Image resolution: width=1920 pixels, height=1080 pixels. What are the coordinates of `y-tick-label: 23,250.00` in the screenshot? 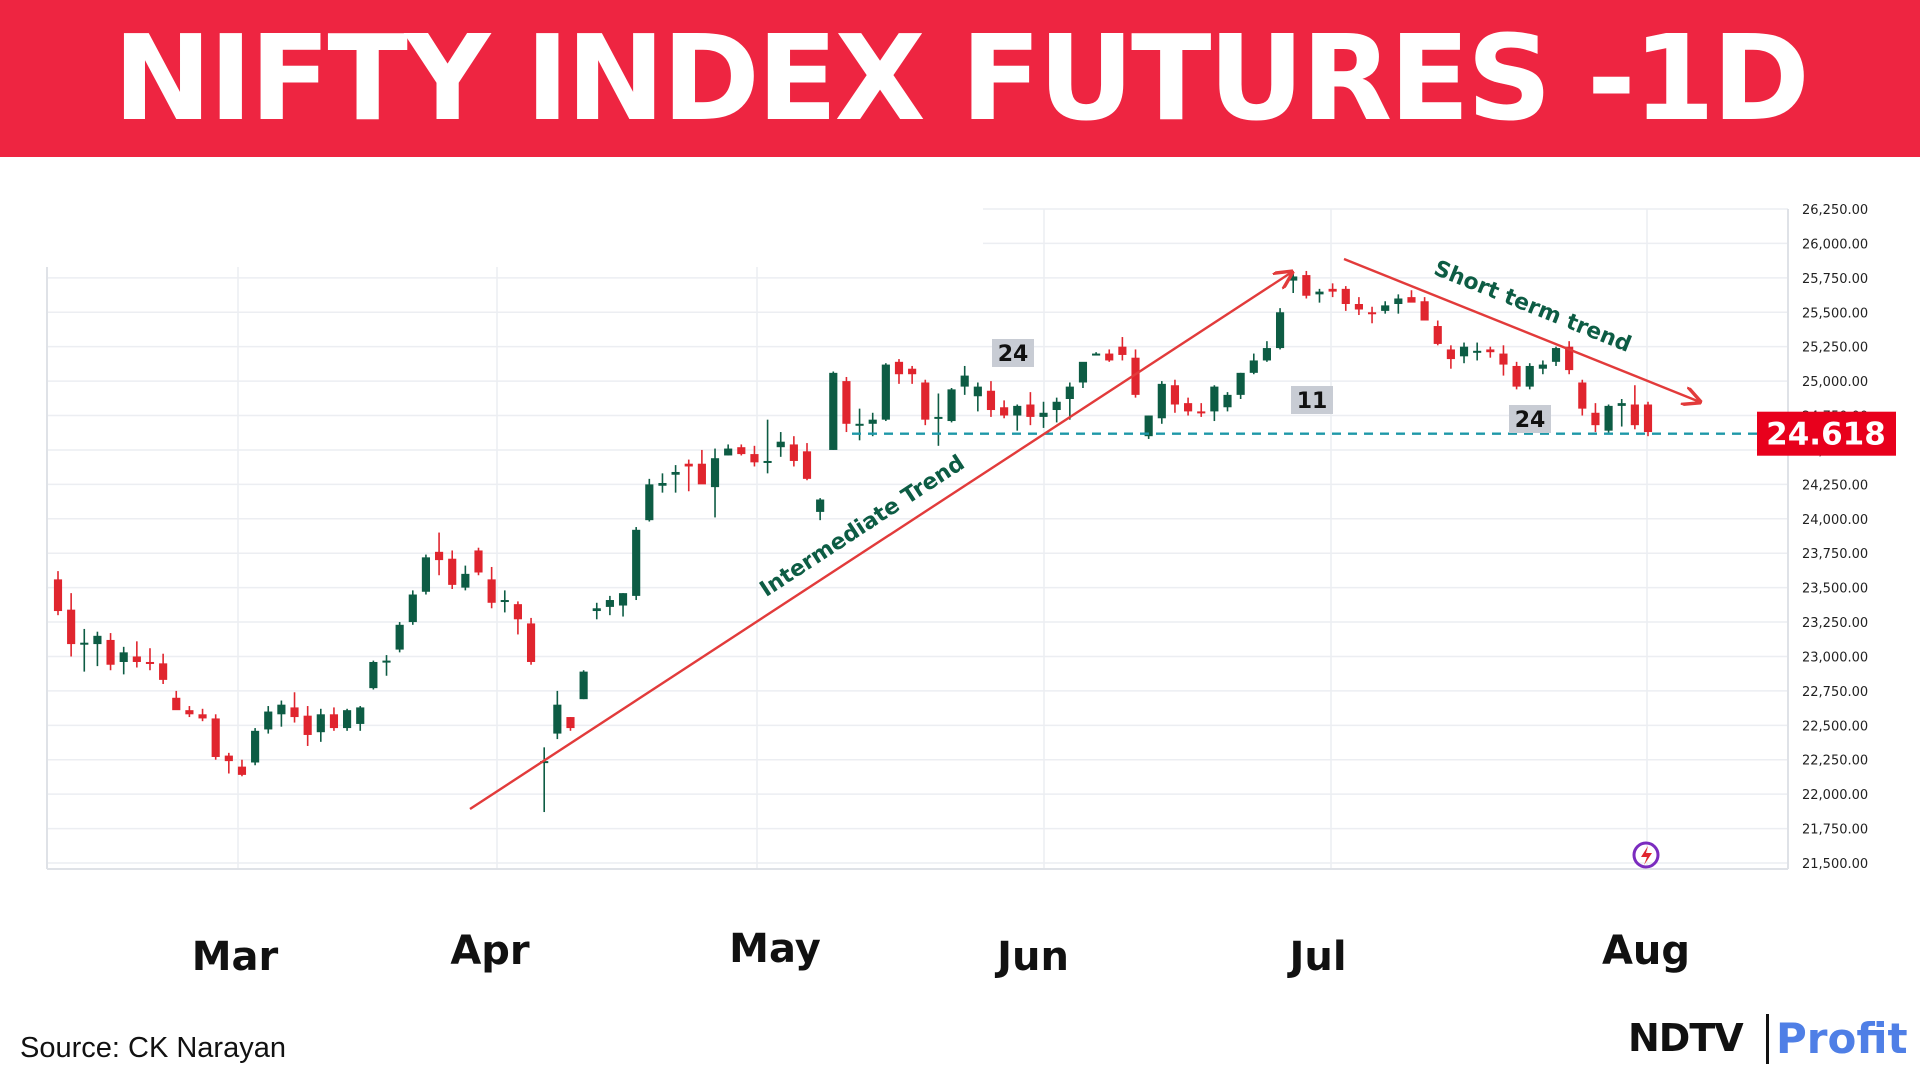 It's located at (1835, 623).